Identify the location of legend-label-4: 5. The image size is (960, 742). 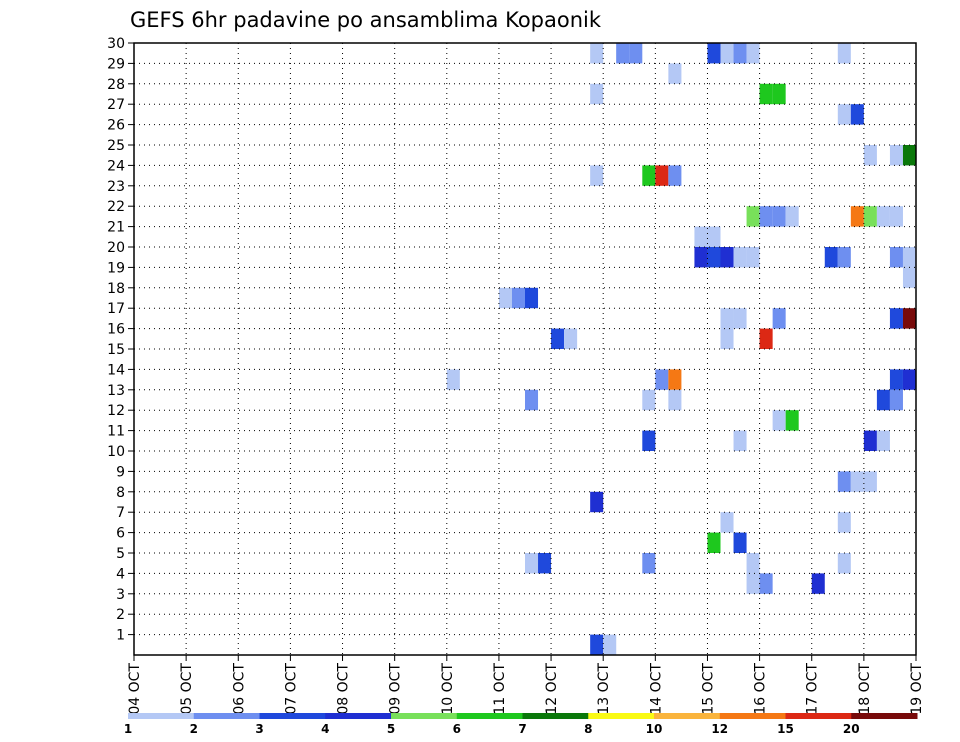
(391, 729).